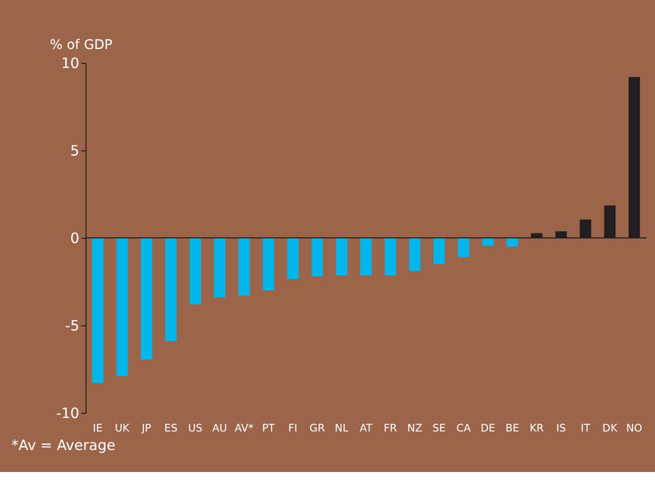  What do you see at coordinates (439, 428) in the screenshot?
I see `x-tick-label: SE` at bounding box center [439, 428].